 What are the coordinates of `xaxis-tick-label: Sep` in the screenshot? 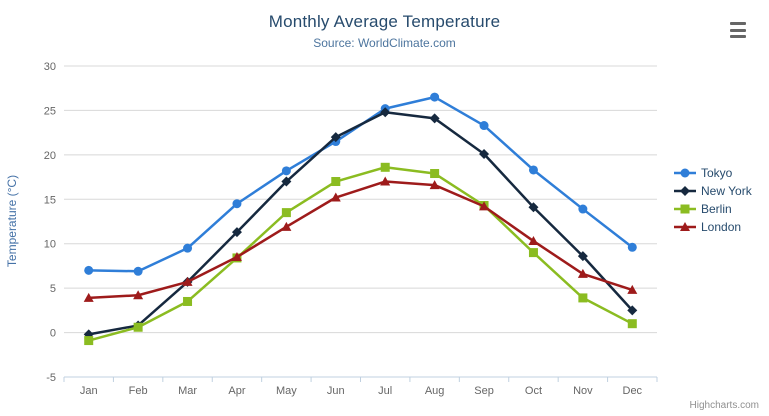 It's located at (484, 391).